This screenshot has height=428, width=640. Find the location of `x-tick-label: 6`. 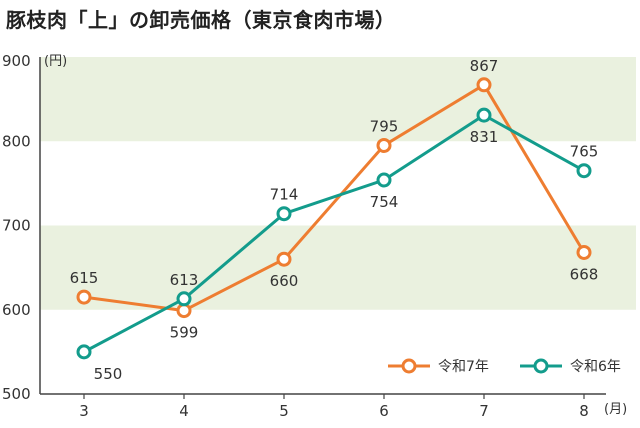

x-tick-label: 6 is located at coordinates (384, 411).